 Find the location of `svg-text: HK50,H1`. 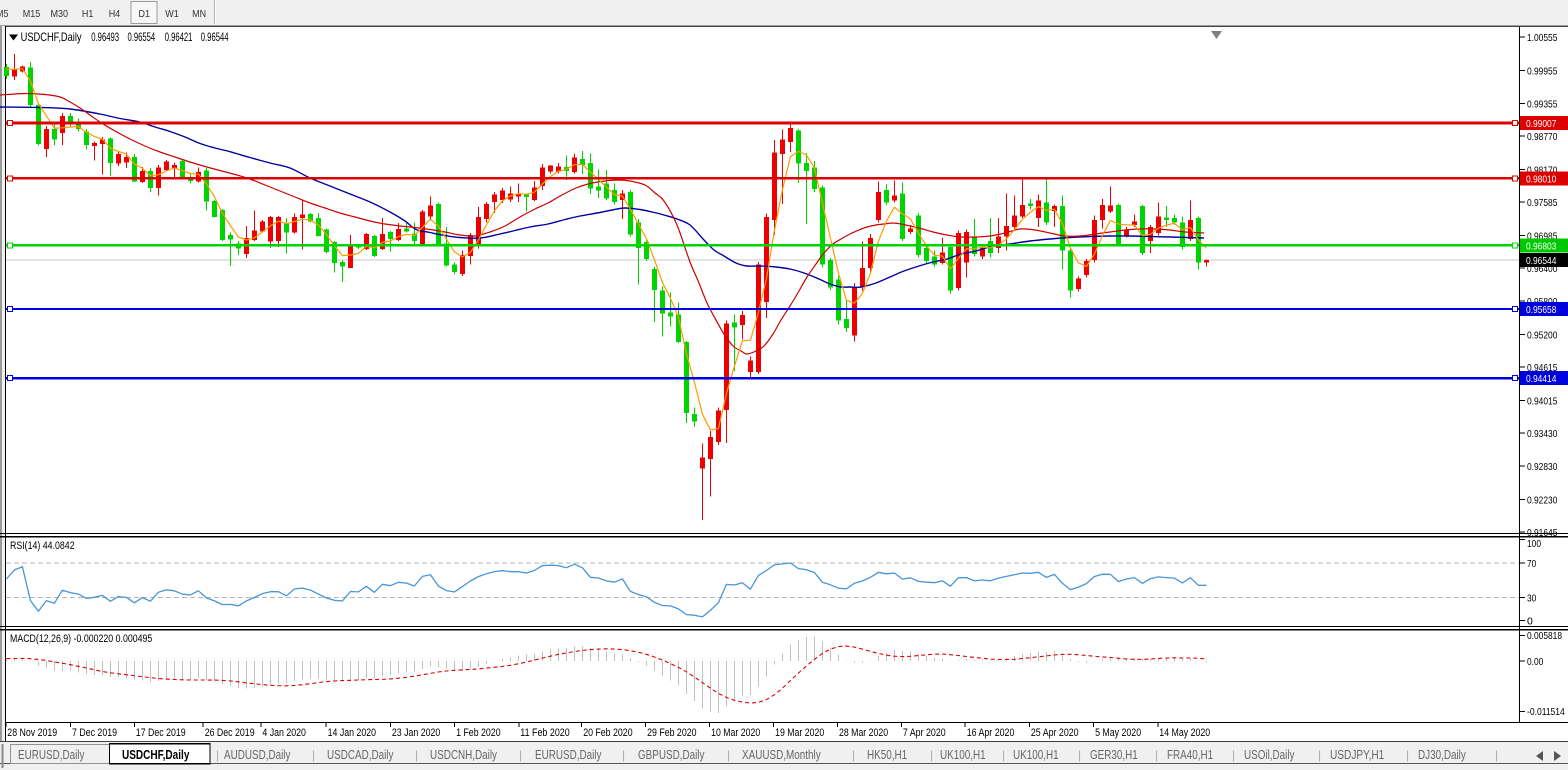

svg-text: HK50,H1 is located at coordinates (887, 754).